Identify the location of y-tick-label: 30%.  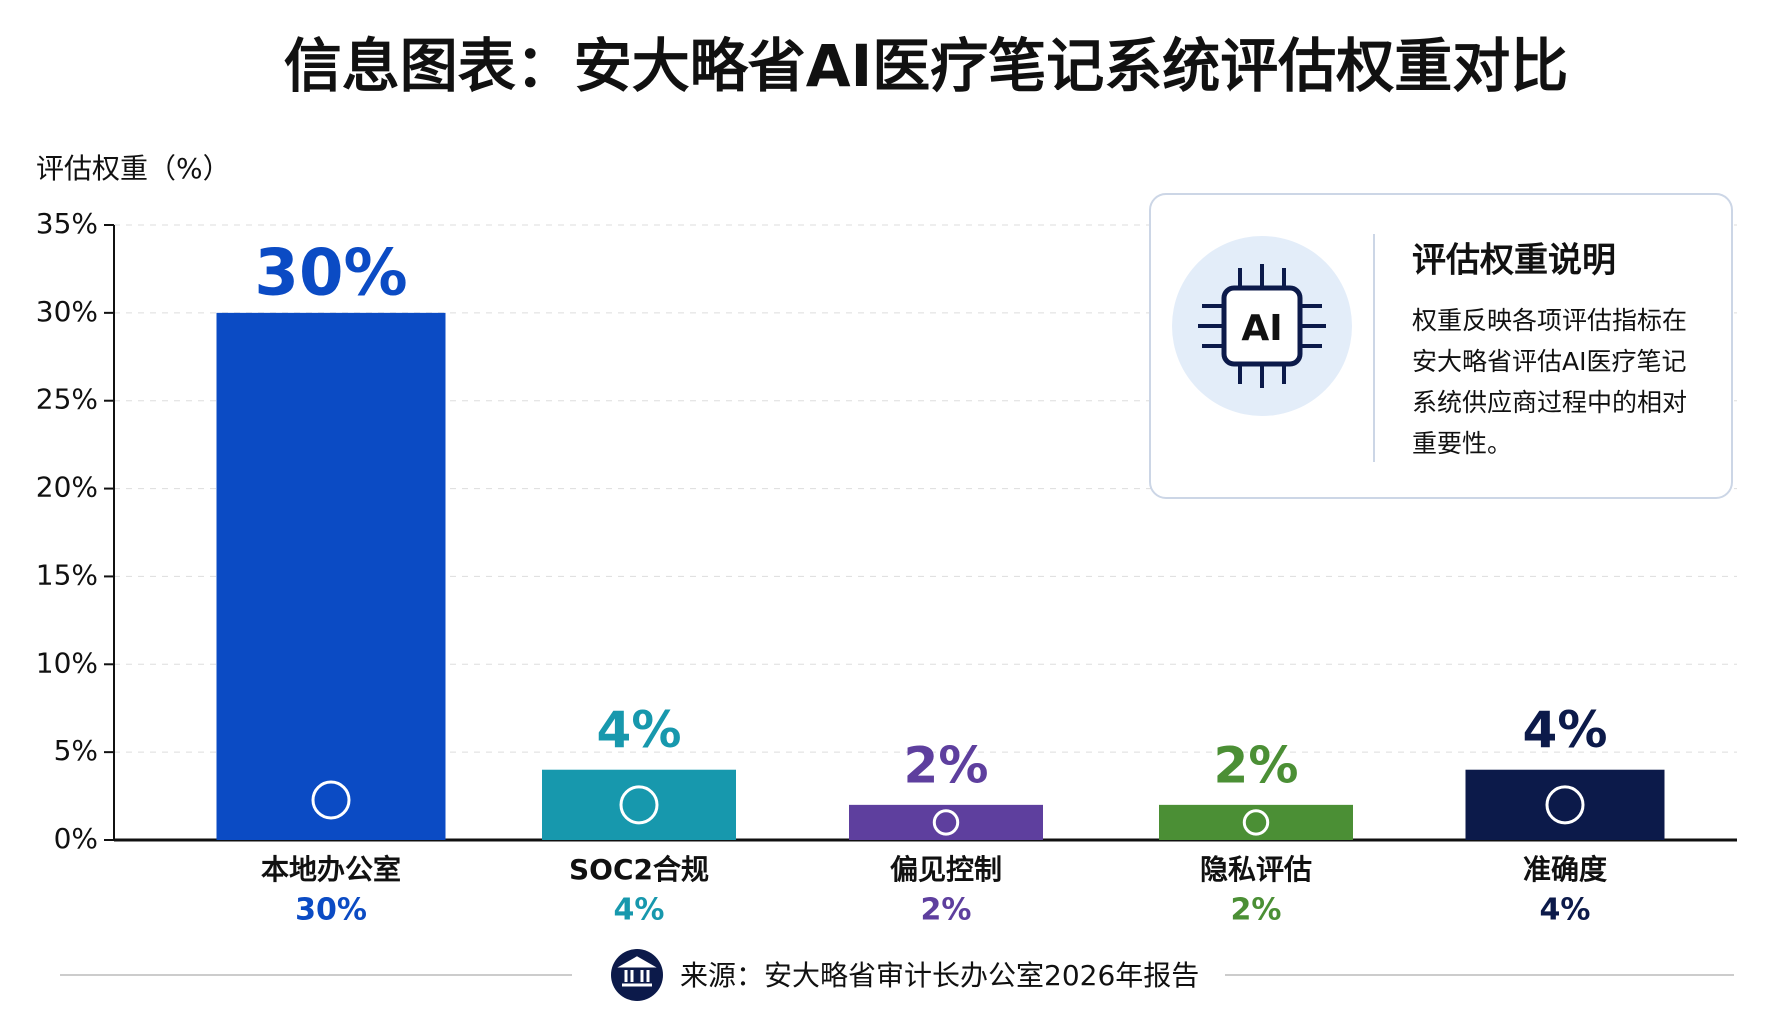
(67, 311).